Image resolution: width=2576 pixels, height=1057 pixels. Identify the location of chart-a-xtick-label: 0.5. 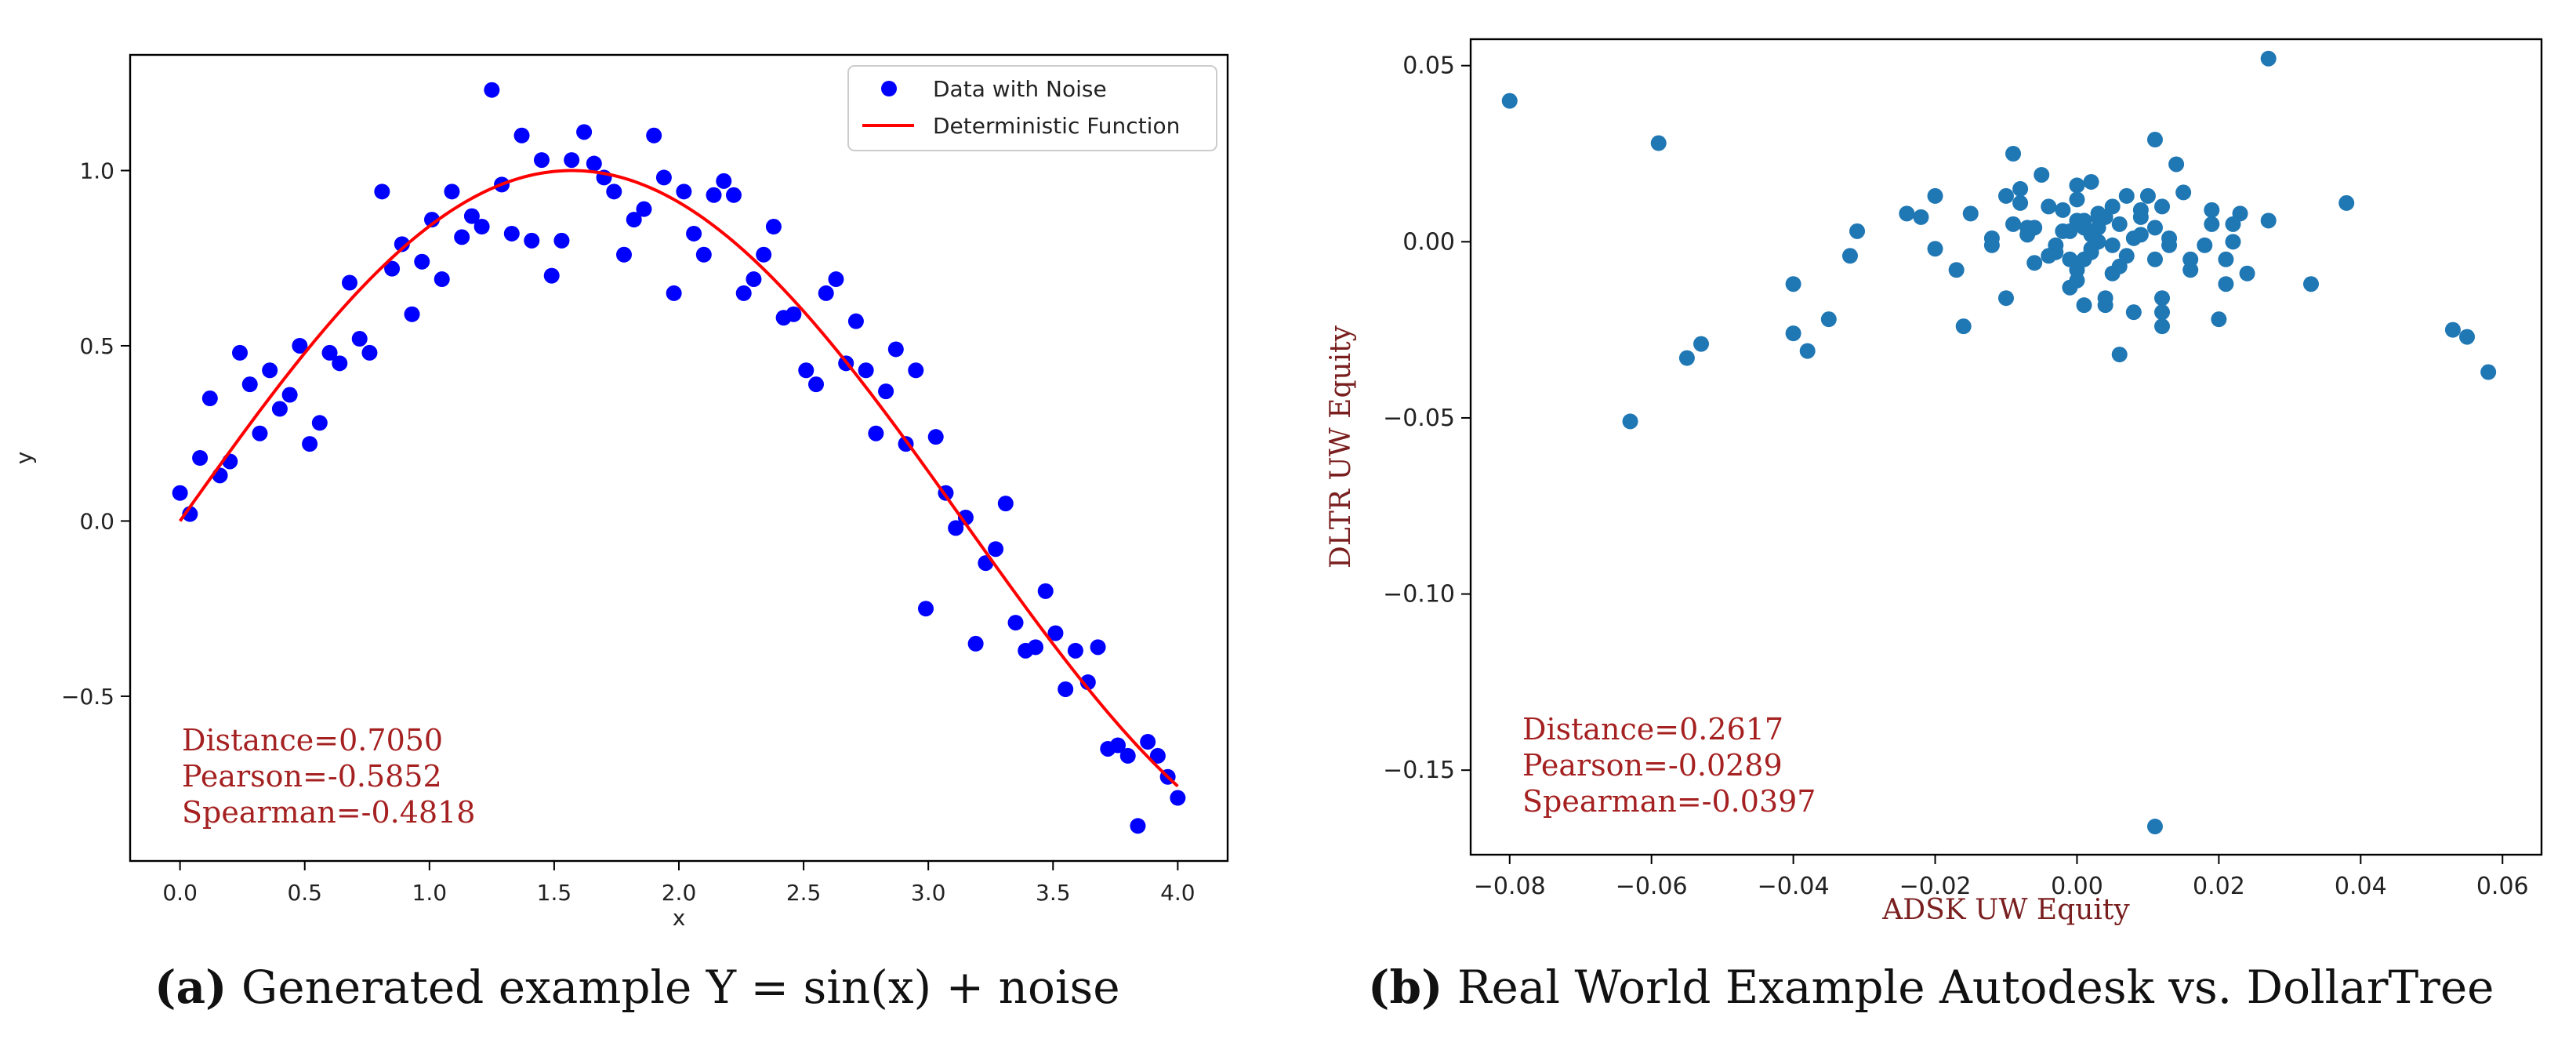
(305, 893).